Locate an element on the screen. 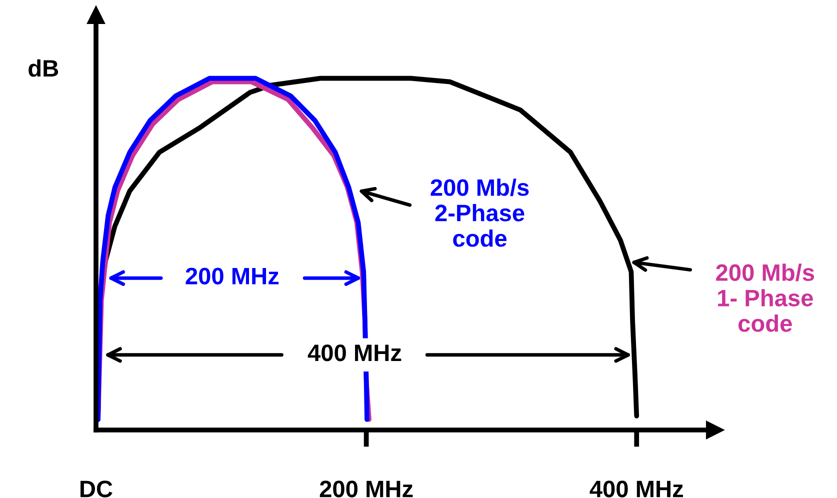  annotation: 200 MHz is located at coordinates (232, 276).